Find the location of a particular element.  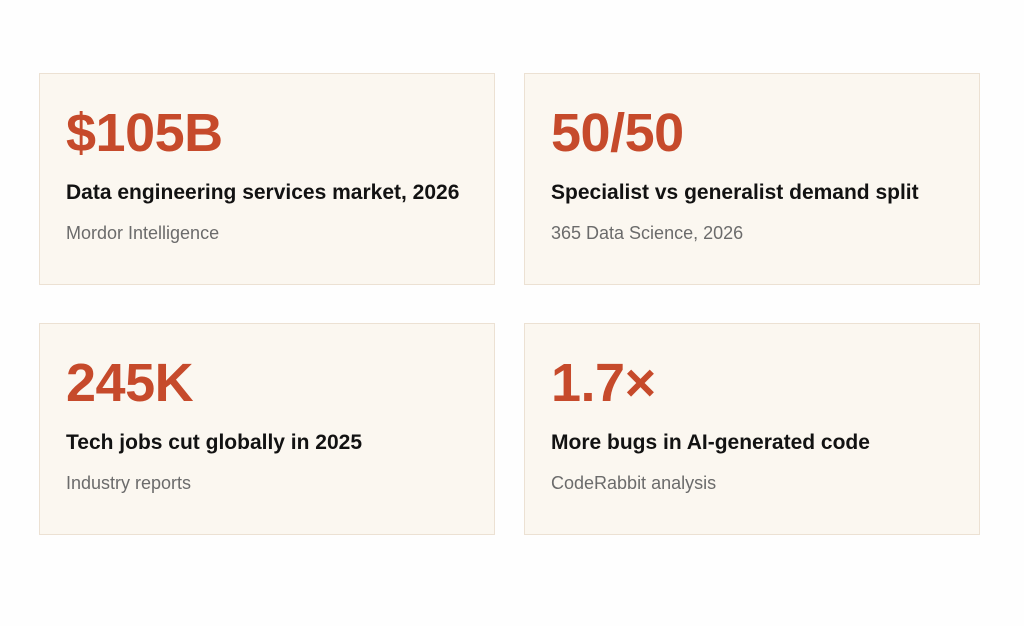

stat-value: $105B is located at coordinates (144, 133).